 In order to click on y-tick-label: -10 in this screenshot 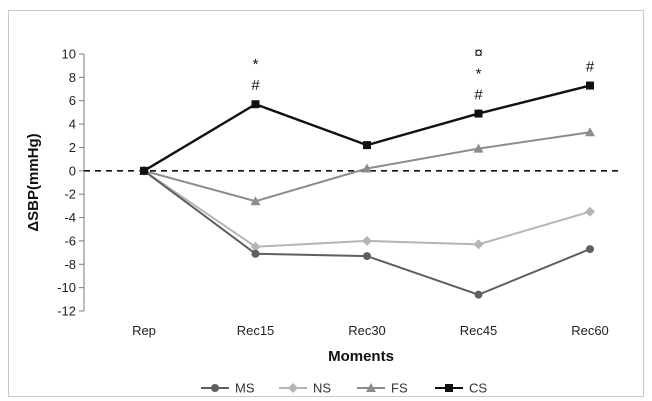, I will do `click(66, 287)`.